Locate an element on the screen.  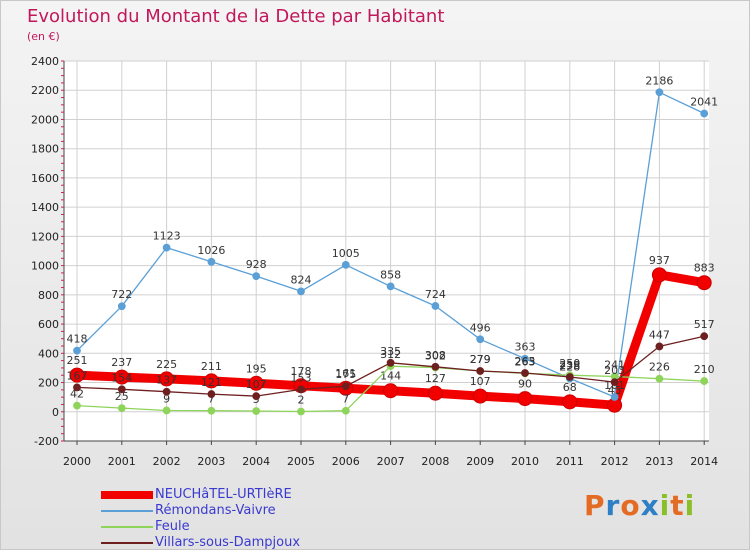
data-label: 302 is located at coordinates (435, 356).